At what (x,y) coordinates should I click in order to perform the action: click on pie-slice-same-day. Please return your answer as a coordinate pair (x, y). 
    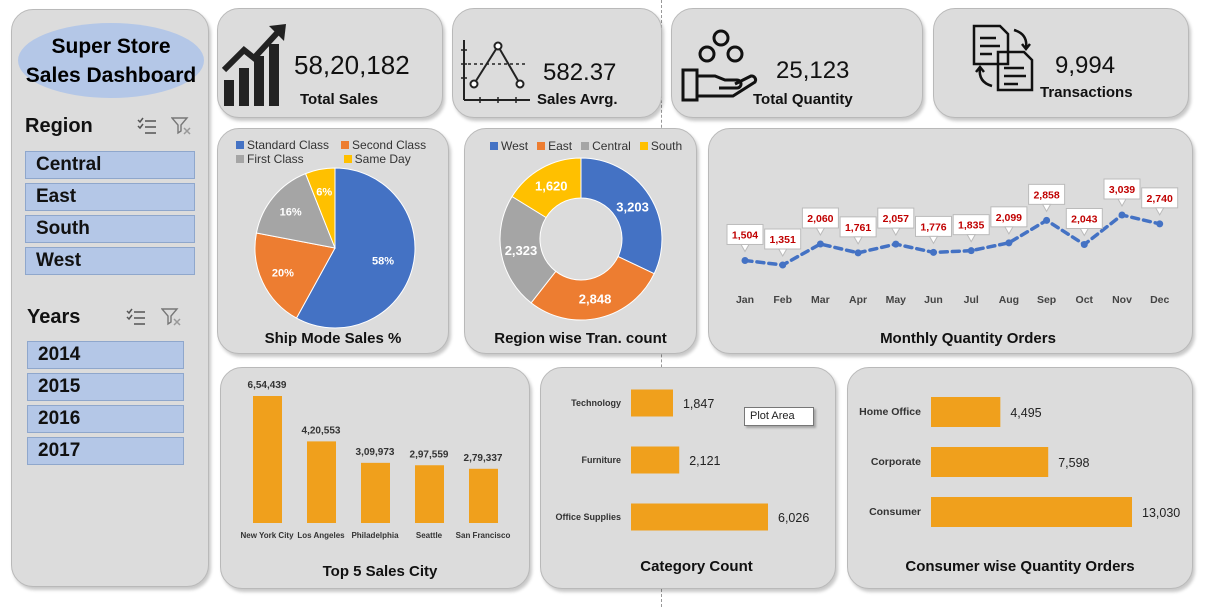
    Looking at the image, I should click on (320, 208).